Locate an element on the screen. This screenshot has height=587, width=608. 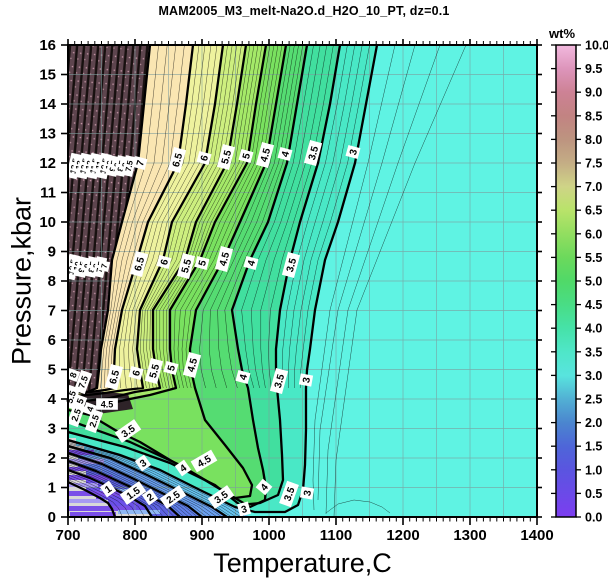
svg-text: 9.5 is located at coordinates (593, 69).